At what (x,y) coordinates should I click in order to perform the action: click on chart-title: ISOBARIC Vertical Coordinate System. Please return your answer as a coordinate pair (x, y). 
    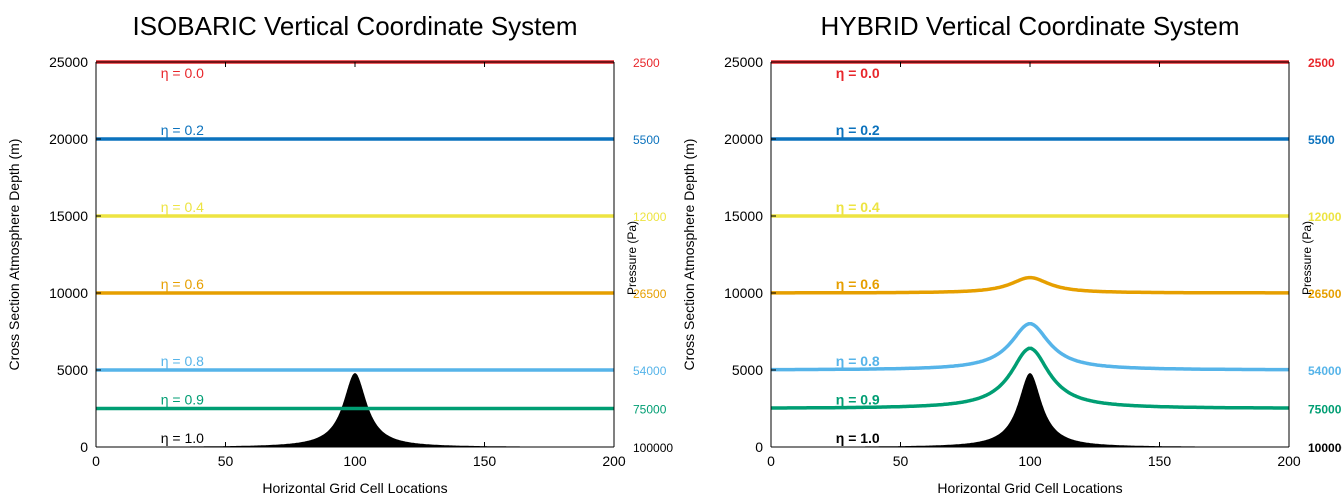
    Looking at the image, I should click on (354, 26).